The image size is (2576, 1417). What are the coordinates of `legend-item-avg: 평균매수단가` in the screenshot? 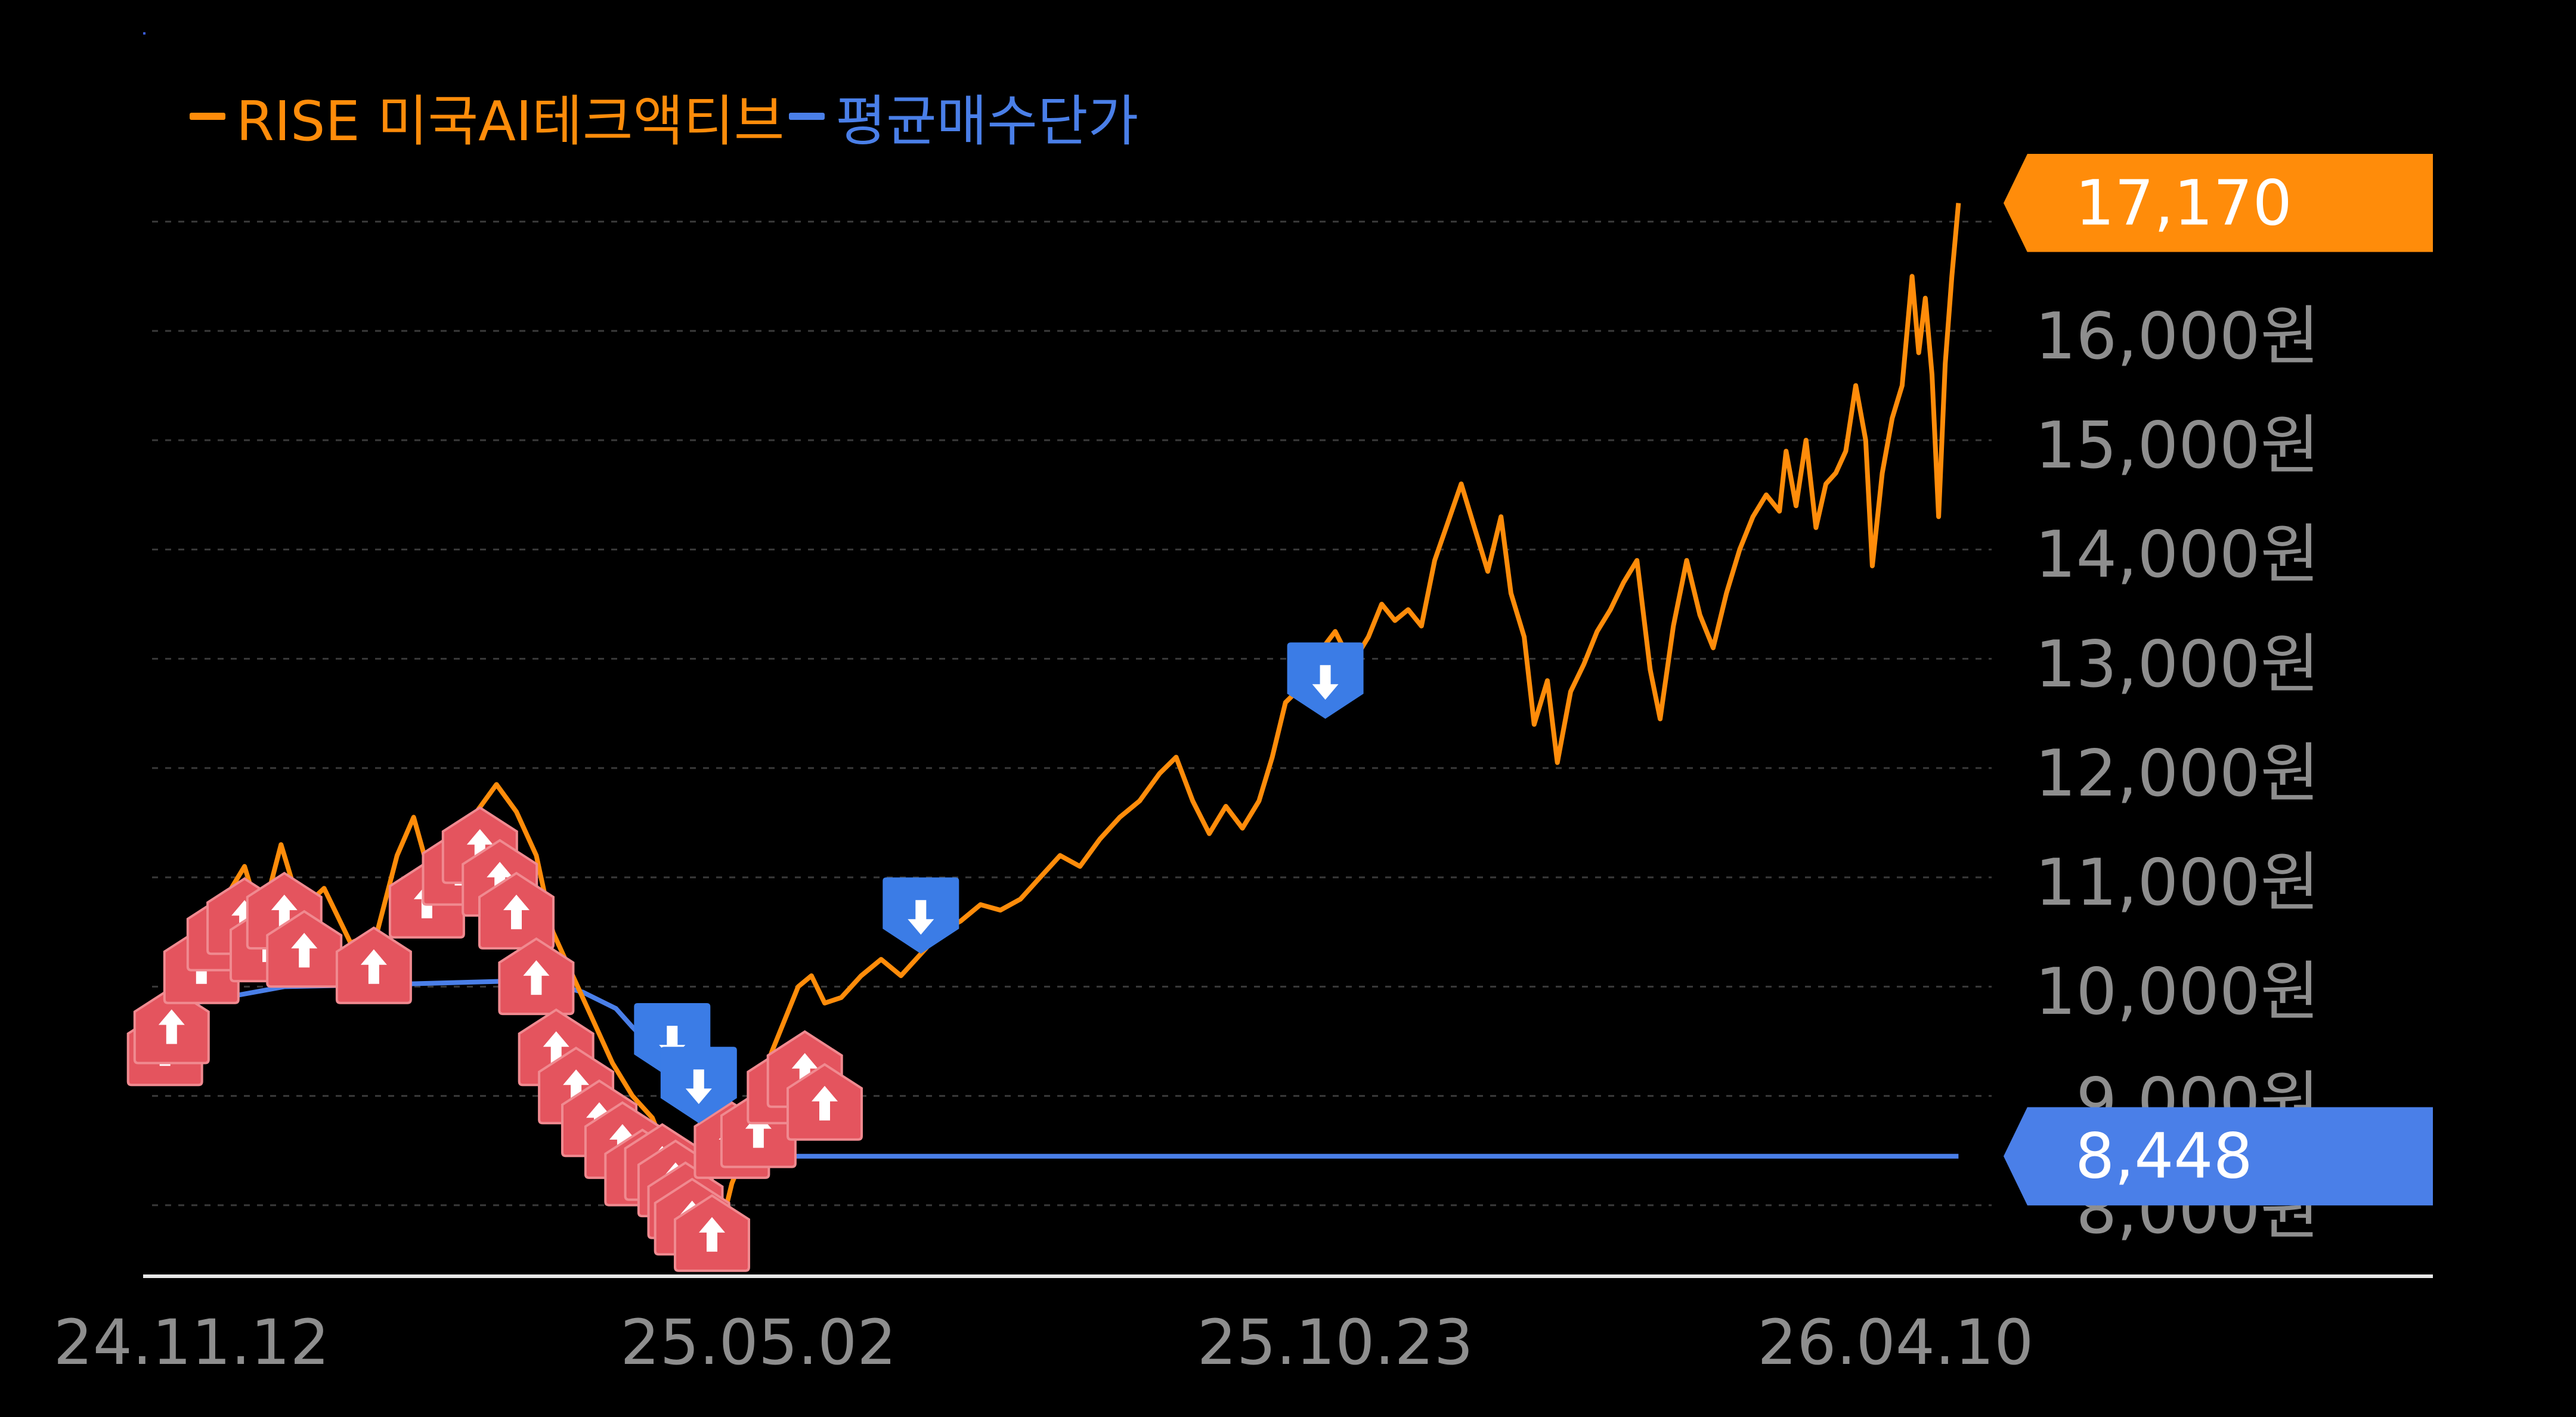 It's located at (964, 116).